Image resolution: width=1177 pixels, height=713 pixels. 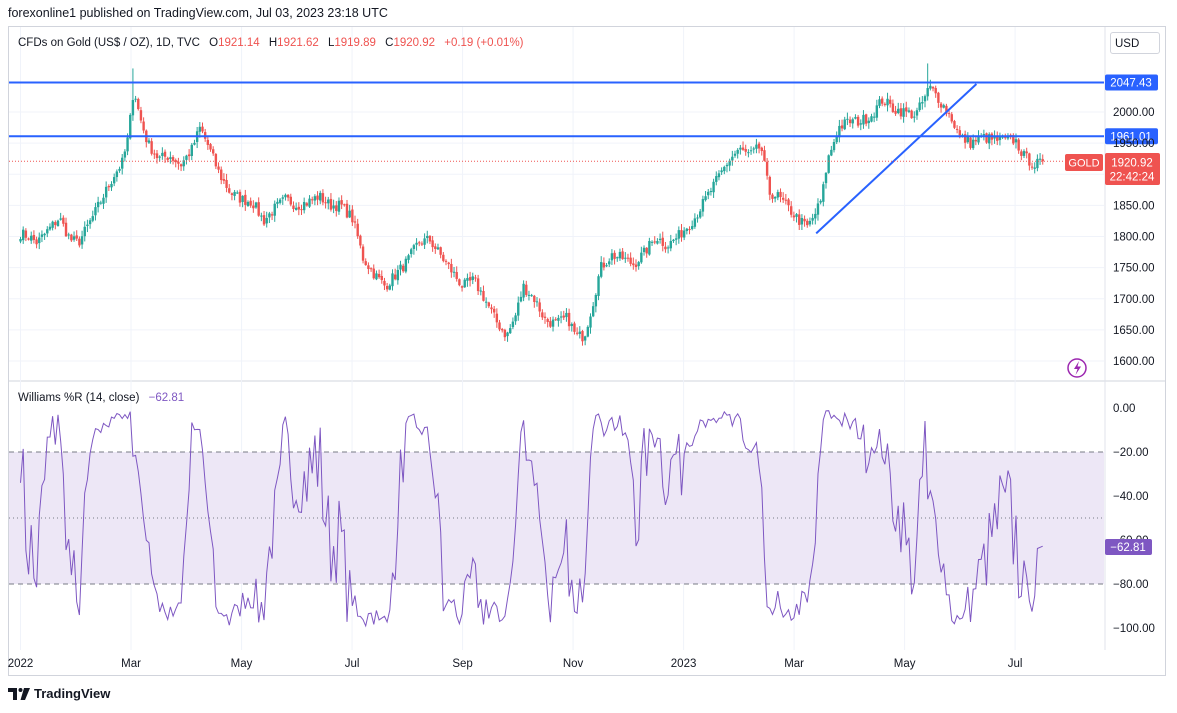 I want to click on williams-tick-label: −20.00, so click(x=1131, y=453).